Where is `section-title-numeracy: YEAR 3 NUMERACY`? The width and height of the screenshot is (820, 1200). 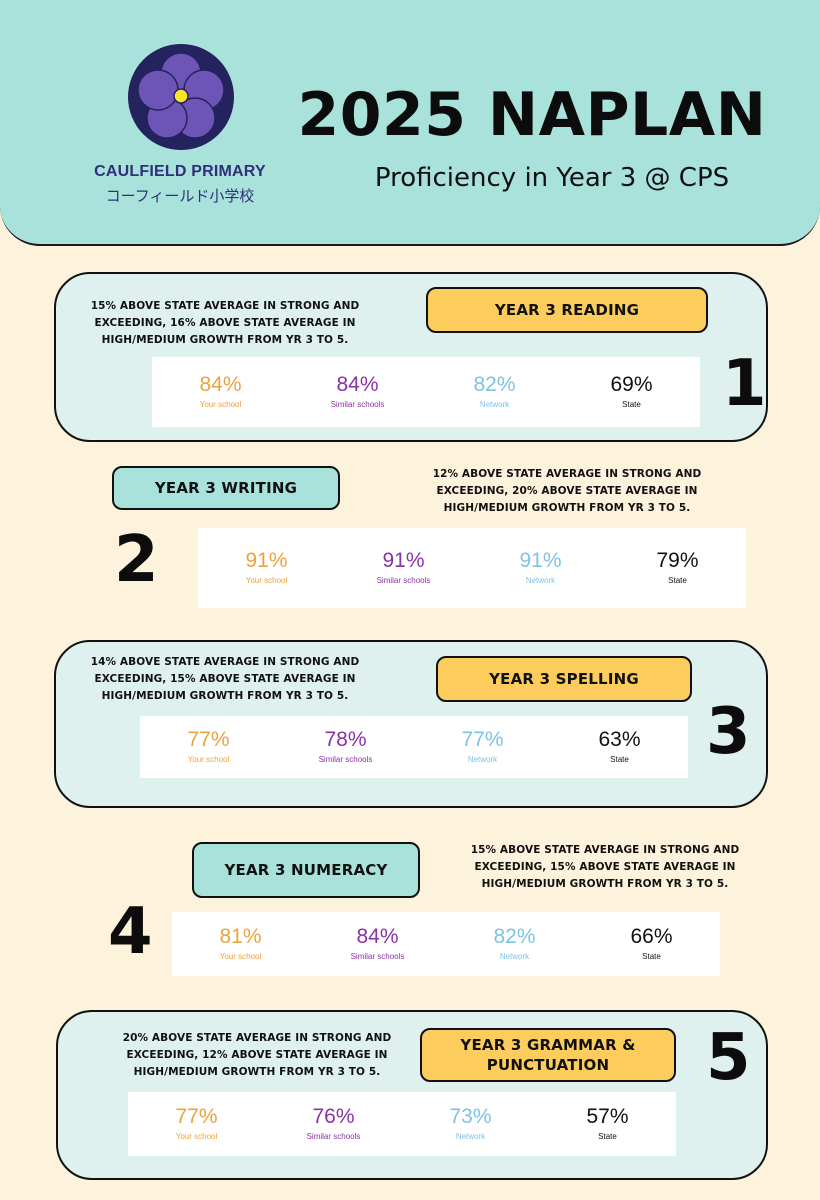
section-title-numeracy: YEAR 3 NUMERACY is located at coordinates (306, 870).